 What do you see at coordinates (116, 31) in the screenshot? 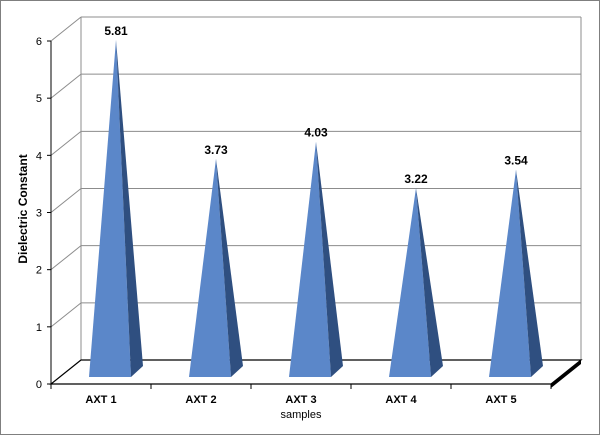
I see `data-label: 5.81` at bounding box center [116, 31].